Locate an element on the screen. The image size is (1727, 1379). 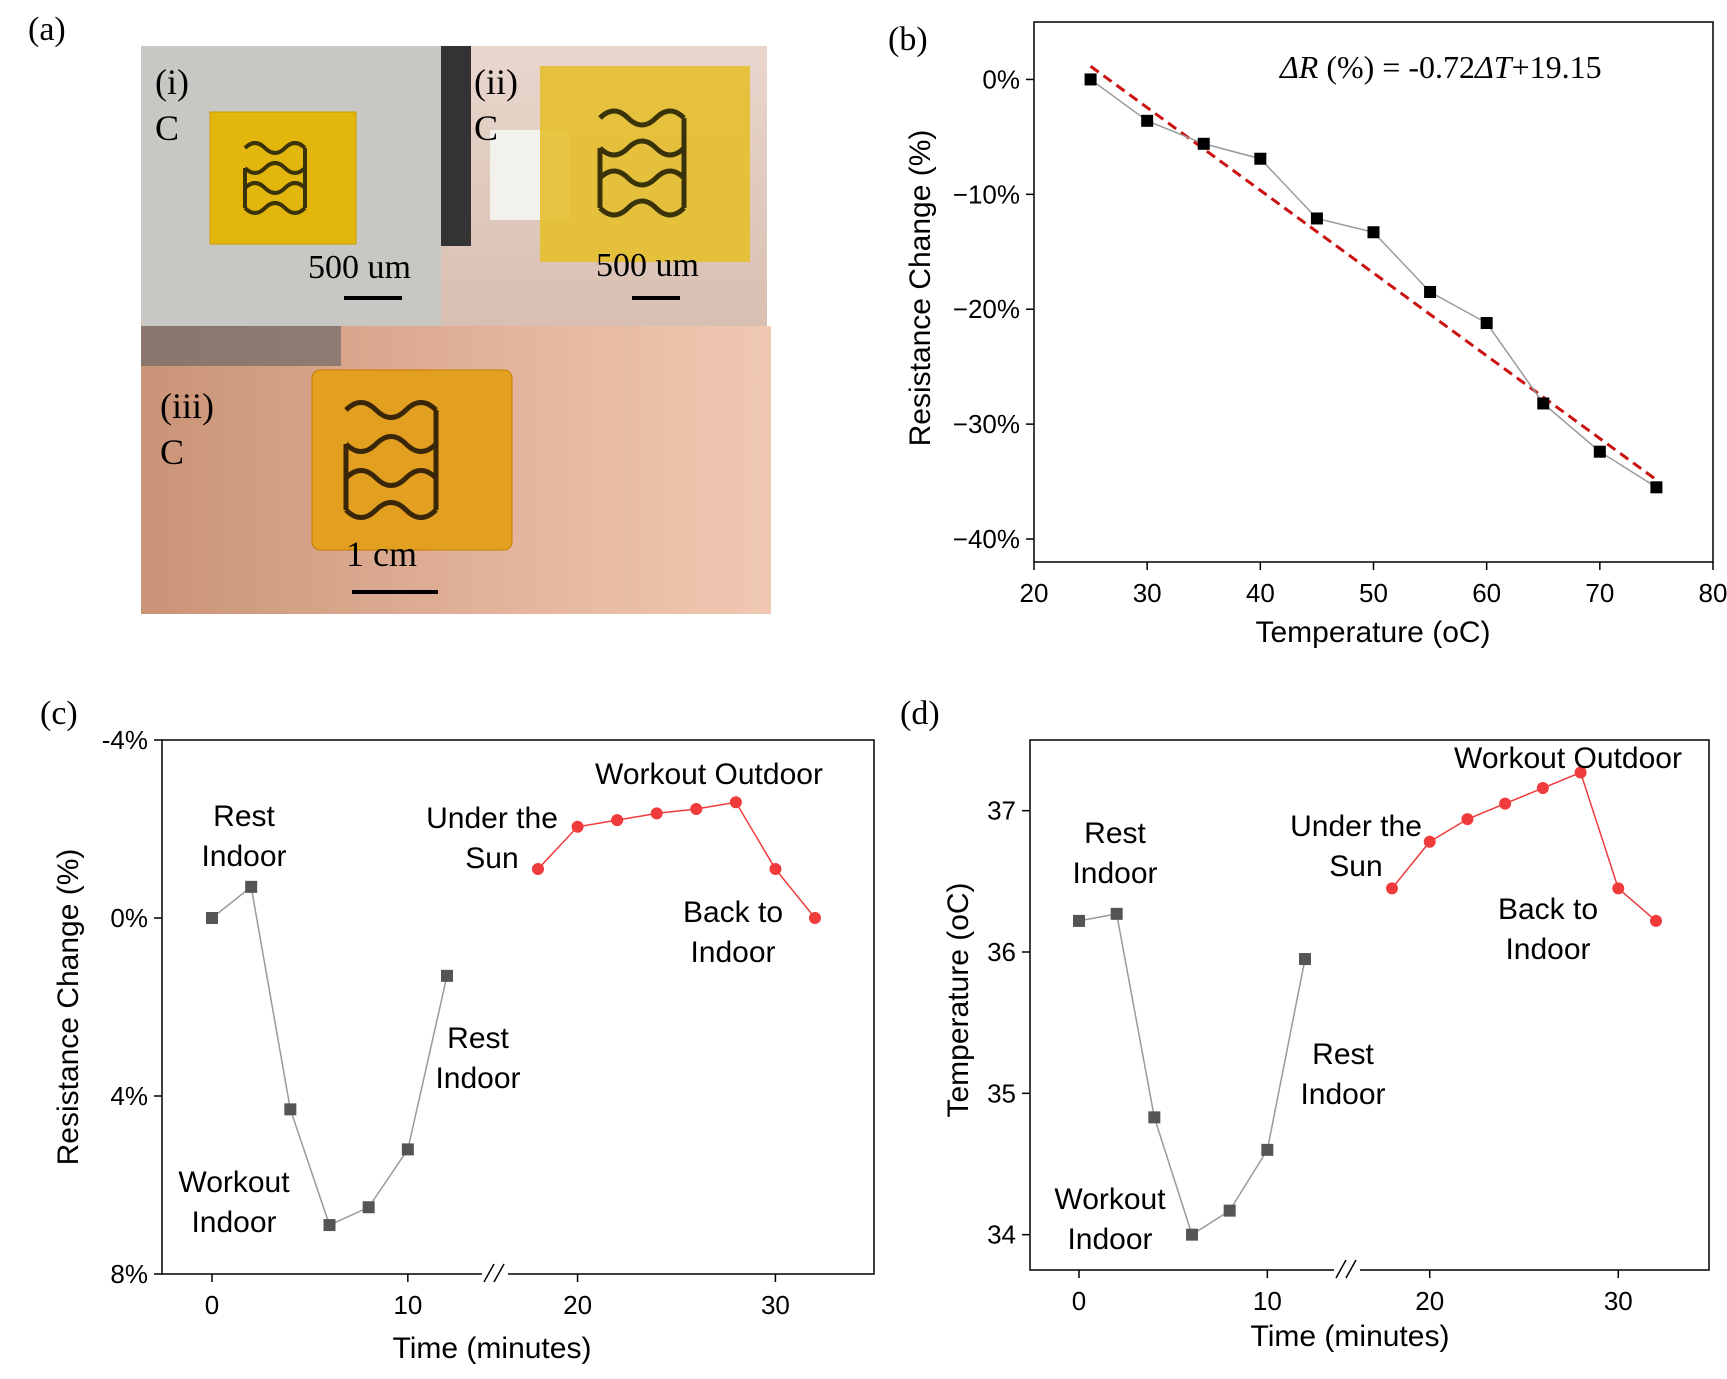
fit-line is located at coordinates (1373, 273).